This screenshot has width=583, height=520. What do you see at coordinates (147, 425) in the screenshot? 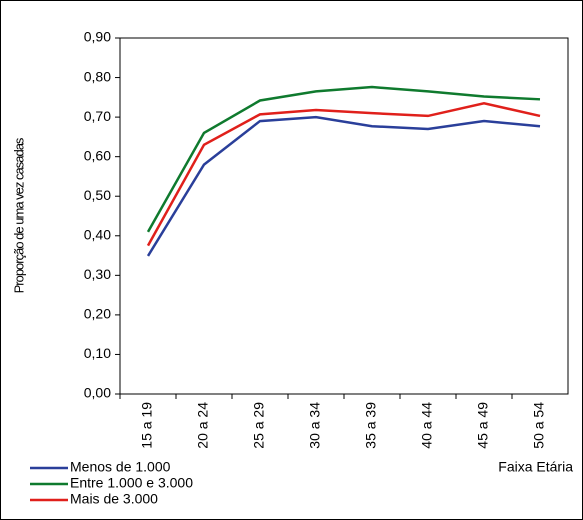
I see `x-tick-label: 15 a 19` at bounding box center [147, 425].